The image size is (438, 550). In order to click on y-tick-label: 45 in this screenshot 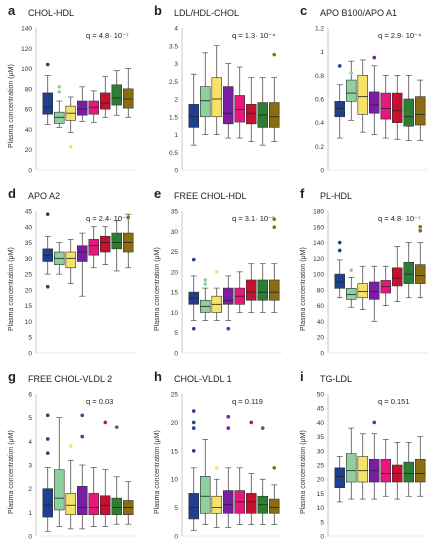, I will do `click(29, 212)`.